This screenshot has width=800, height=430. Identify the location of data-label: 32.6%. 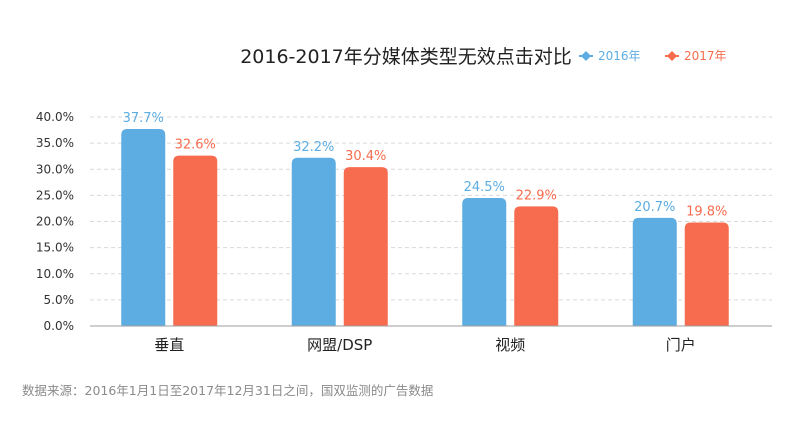
(195, 145).